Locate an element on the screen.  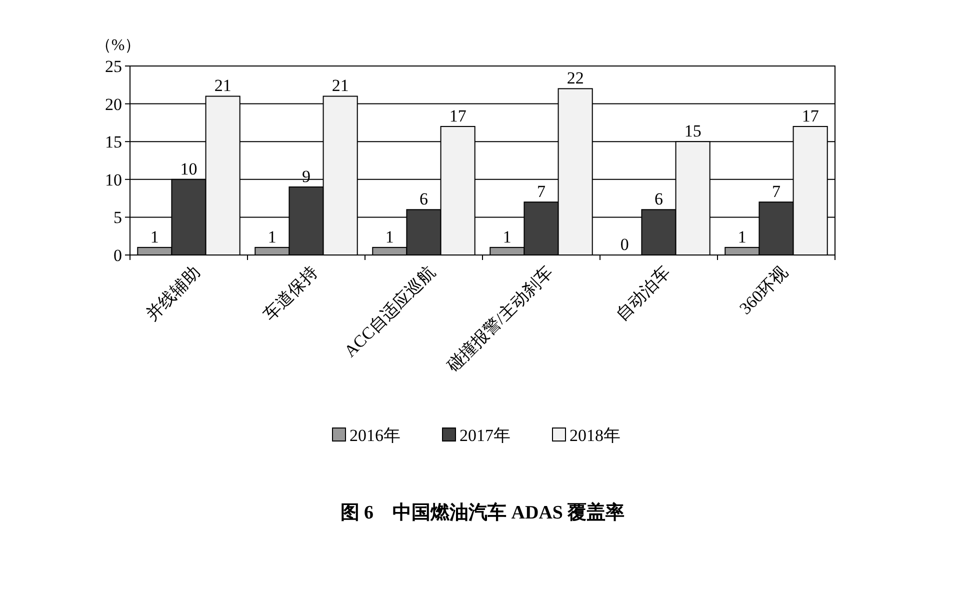
y-tick-label: 15 is located at coordinates (113, 142).